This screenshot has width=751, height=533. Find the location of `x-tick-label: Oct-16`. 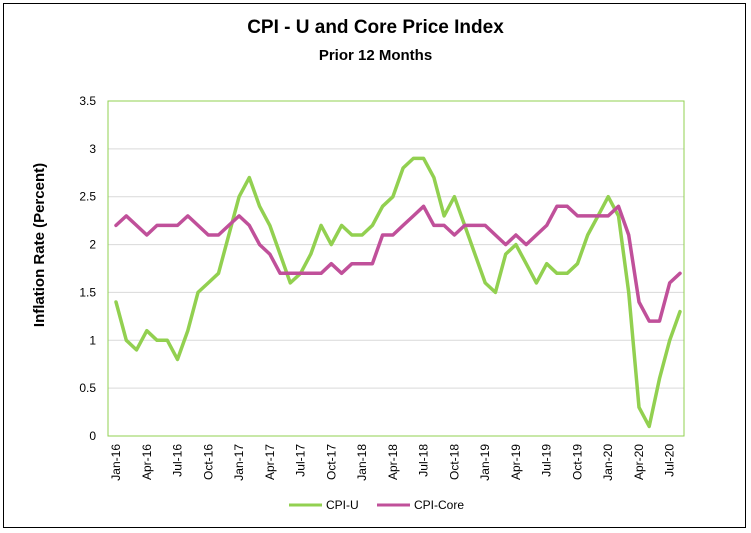

x-tick-label: Oct-16 is located at coordinates (208, 462).